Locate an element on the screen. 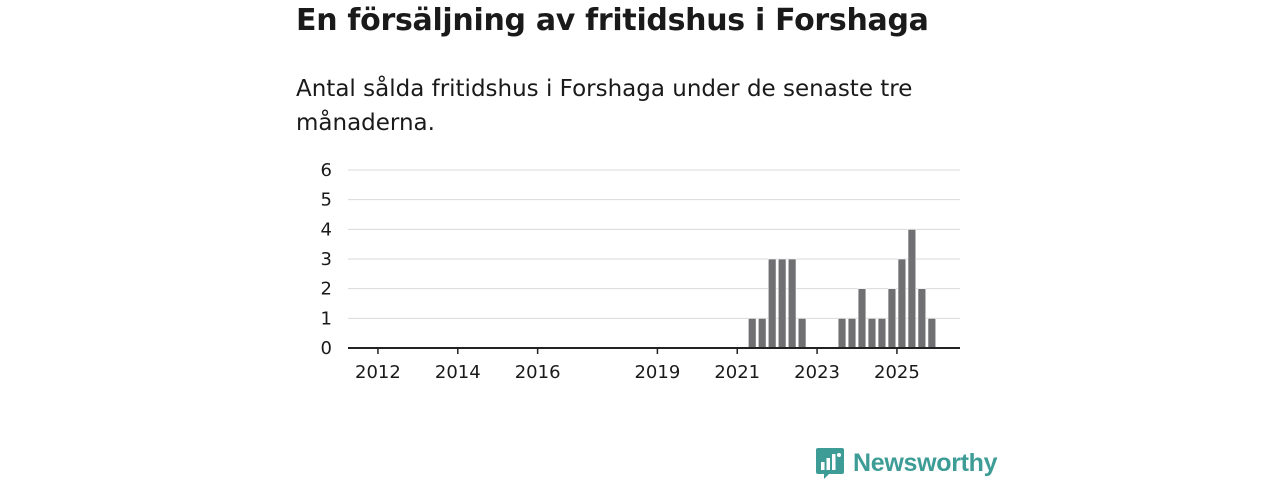  y-tick-label: 2 is located at coordinates (326, 289).